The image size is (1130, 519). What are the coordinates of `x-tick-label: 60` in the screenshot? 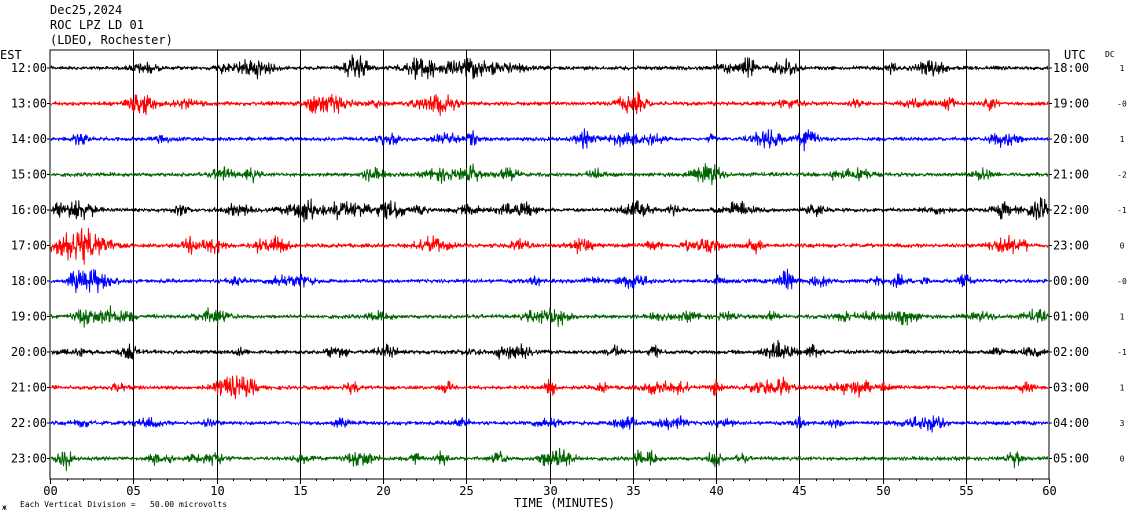 It's located at (1049, 491).